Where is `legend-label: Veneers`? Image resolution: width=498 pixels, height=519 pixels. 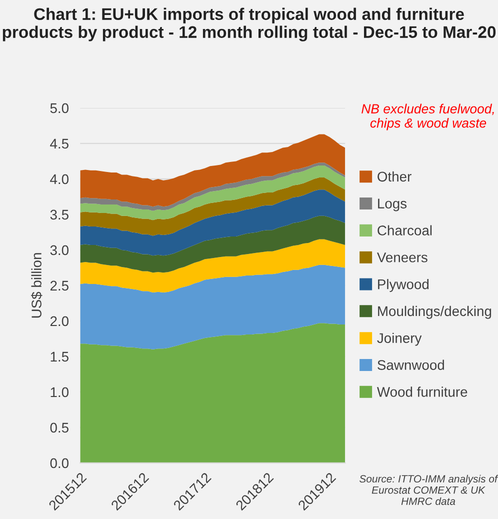 legend-label: Veneers is located at coordinates (402, 257).